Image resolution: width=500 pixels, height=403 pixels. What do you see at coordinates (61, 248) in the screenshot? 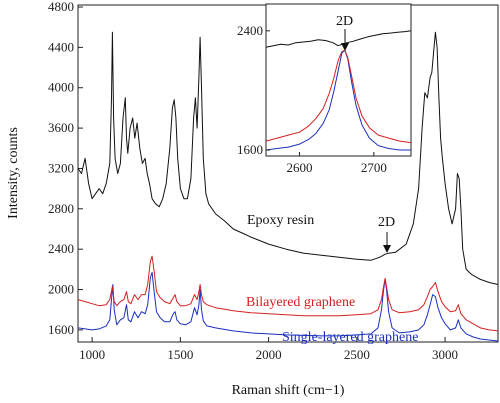
I see `y-tick-label: 2400` at bounding box center [61, 248].